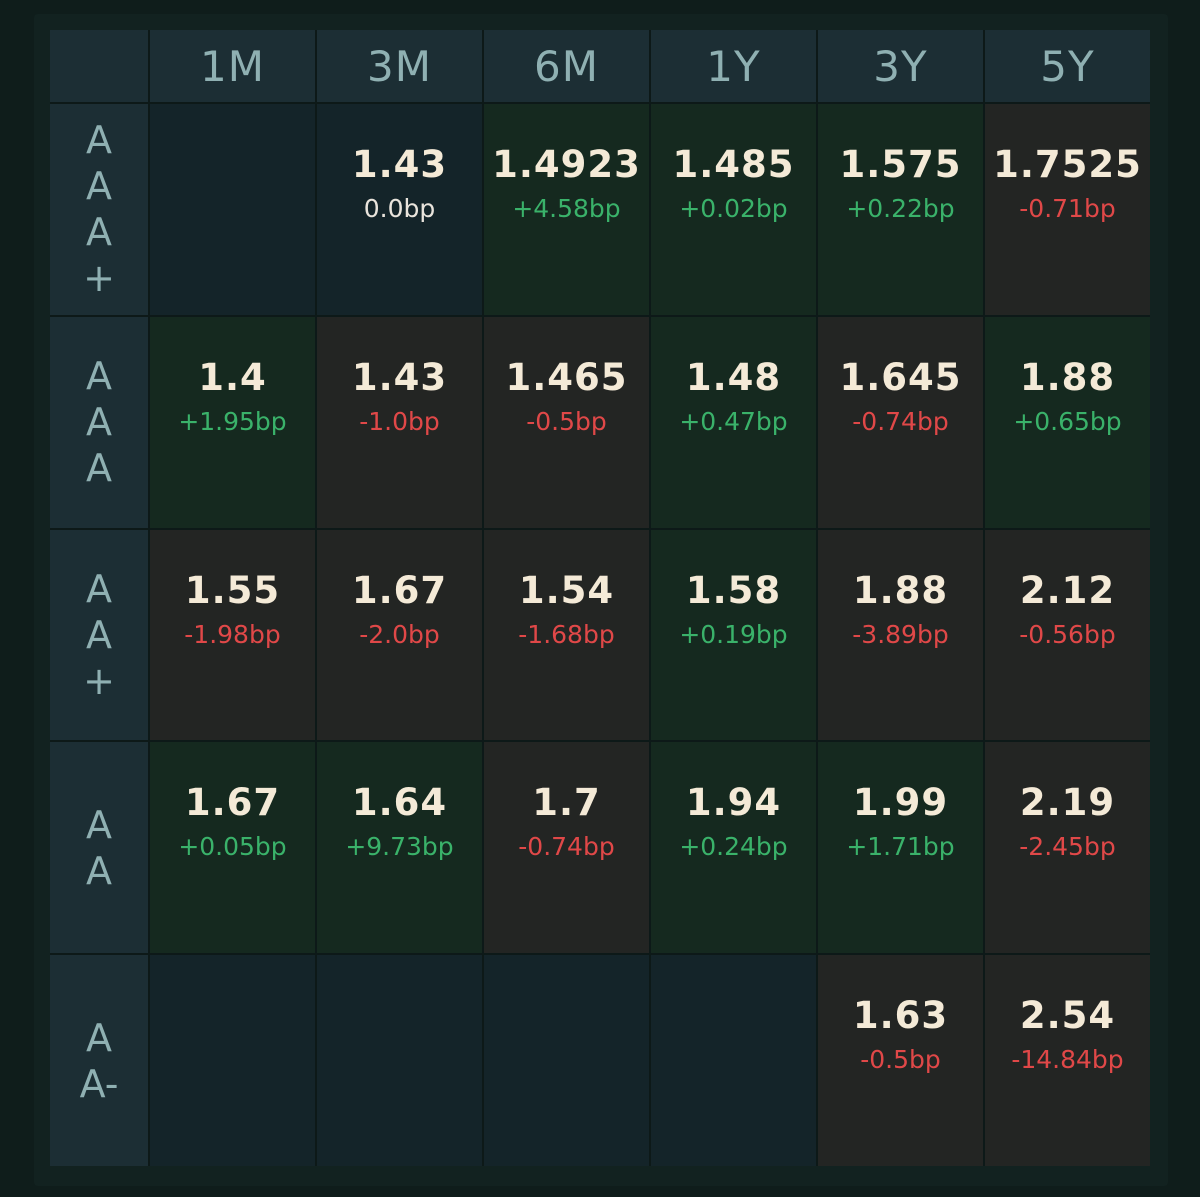 Image resolution: width=1200 pixels, height=1197 pixels. I want to click on rate-cell: 1.94 +0.24bp, so click(733, 848).